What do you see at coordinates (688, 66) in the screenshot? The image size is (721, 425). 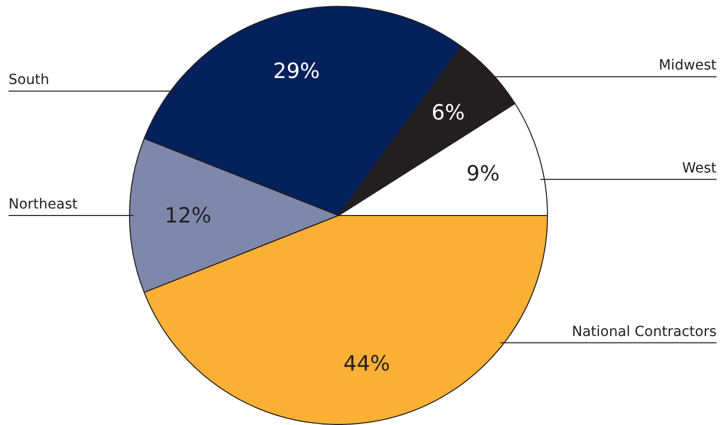 I see `slice-label: Midwest` at bounding box center [688, 66].